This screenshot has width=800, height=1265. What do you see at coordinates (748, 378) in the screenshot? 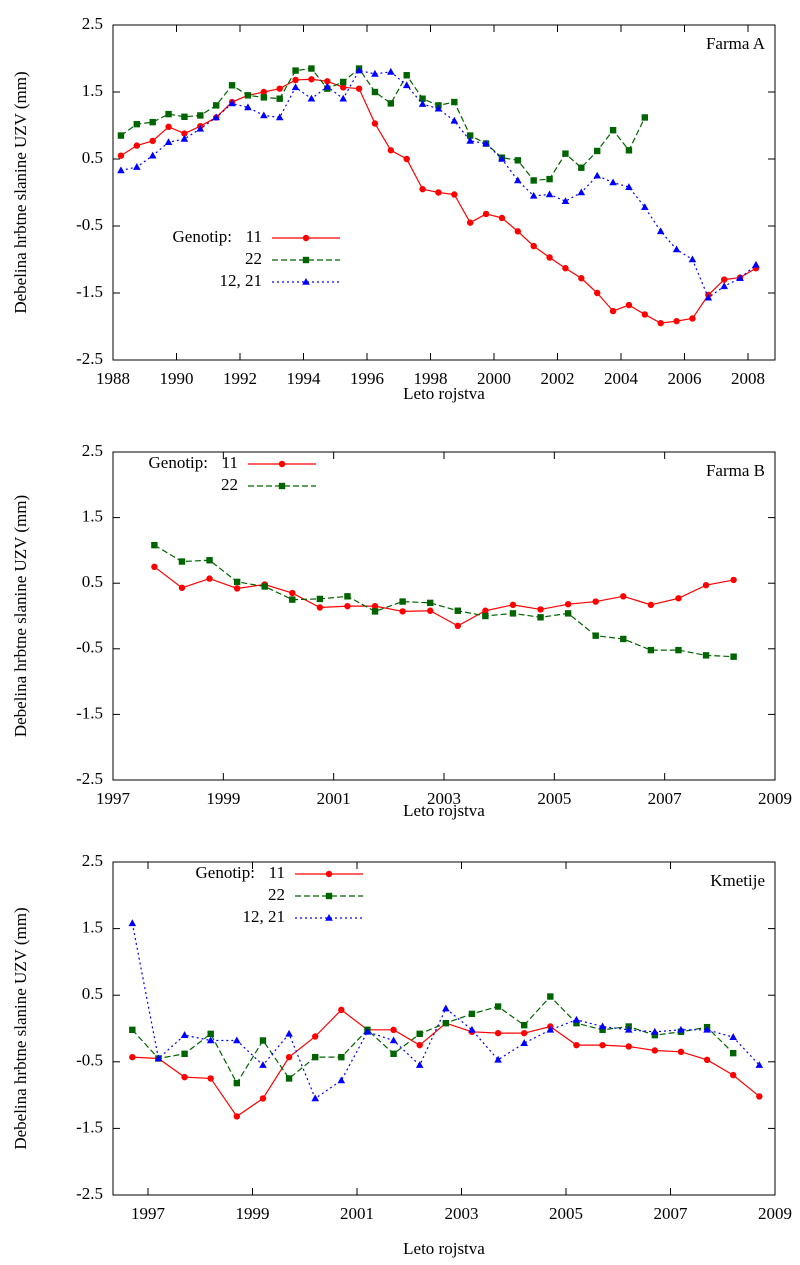
I see `x-tick-label: 2008` at bounding box center [748, 378].